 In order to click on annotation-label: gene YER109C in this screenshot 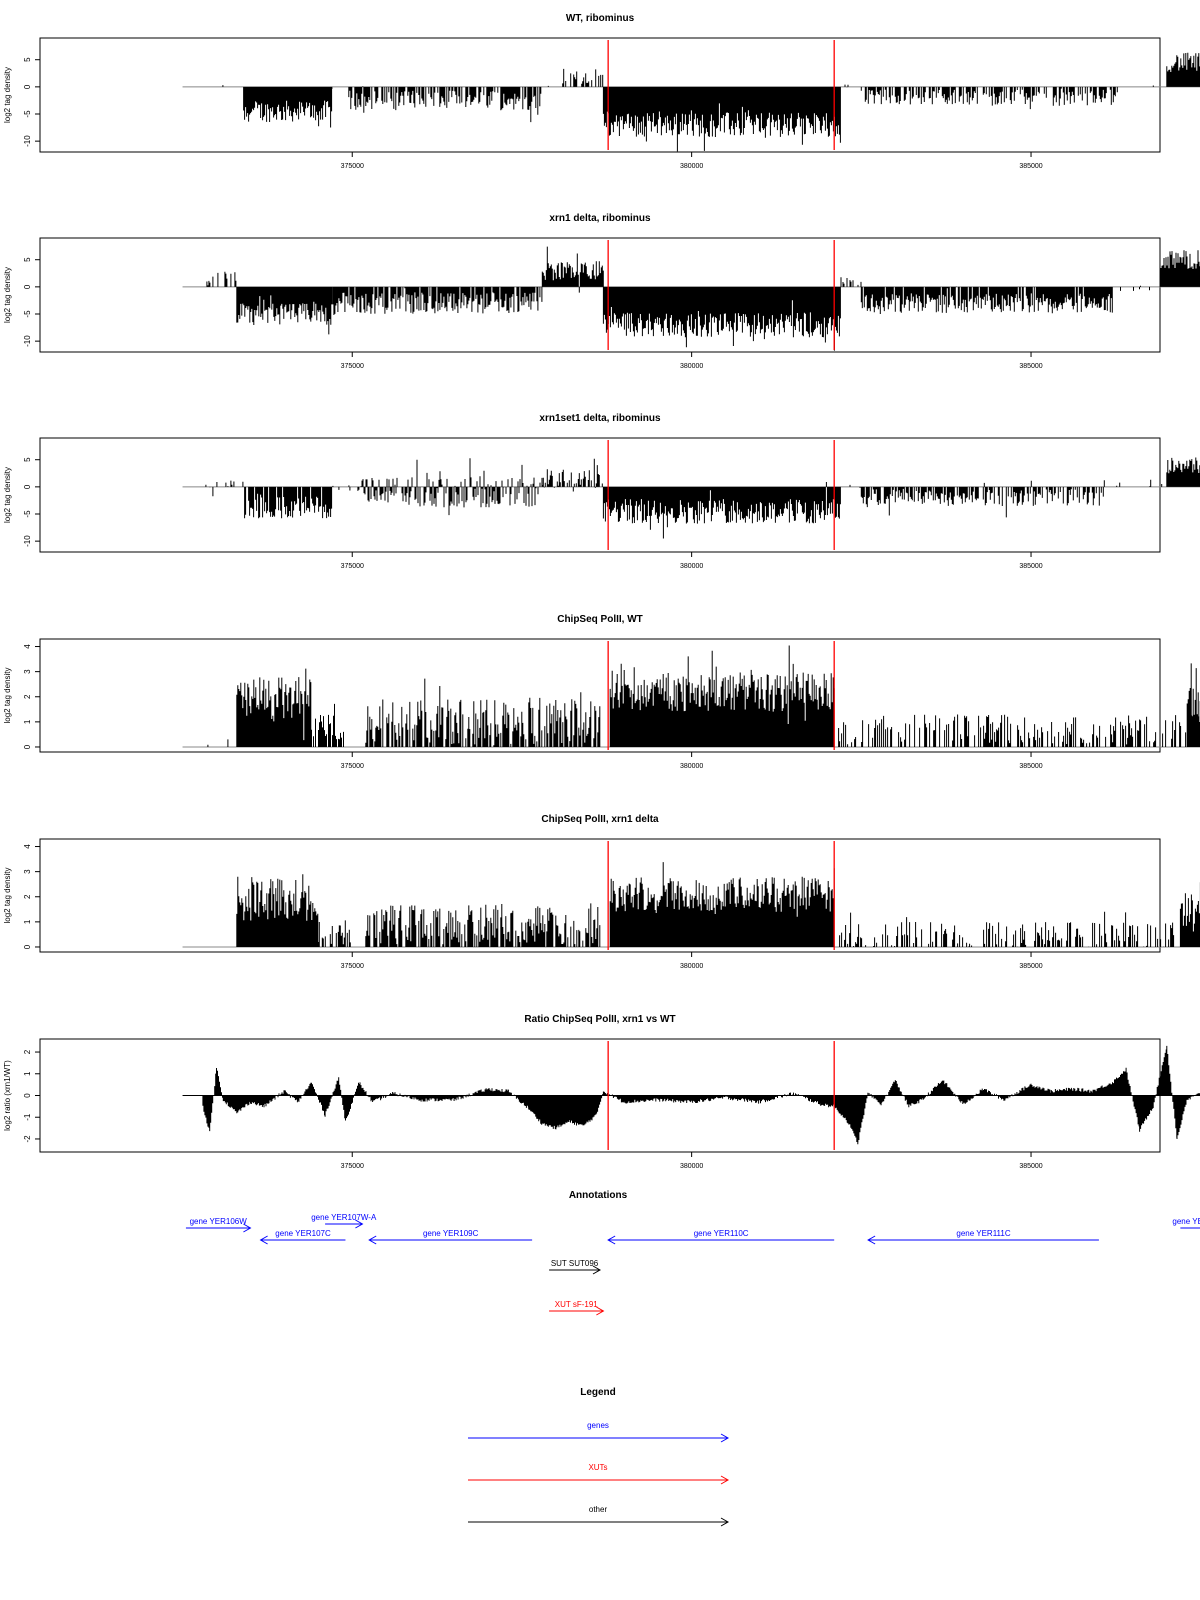, I will do `click(451, 1233)`.